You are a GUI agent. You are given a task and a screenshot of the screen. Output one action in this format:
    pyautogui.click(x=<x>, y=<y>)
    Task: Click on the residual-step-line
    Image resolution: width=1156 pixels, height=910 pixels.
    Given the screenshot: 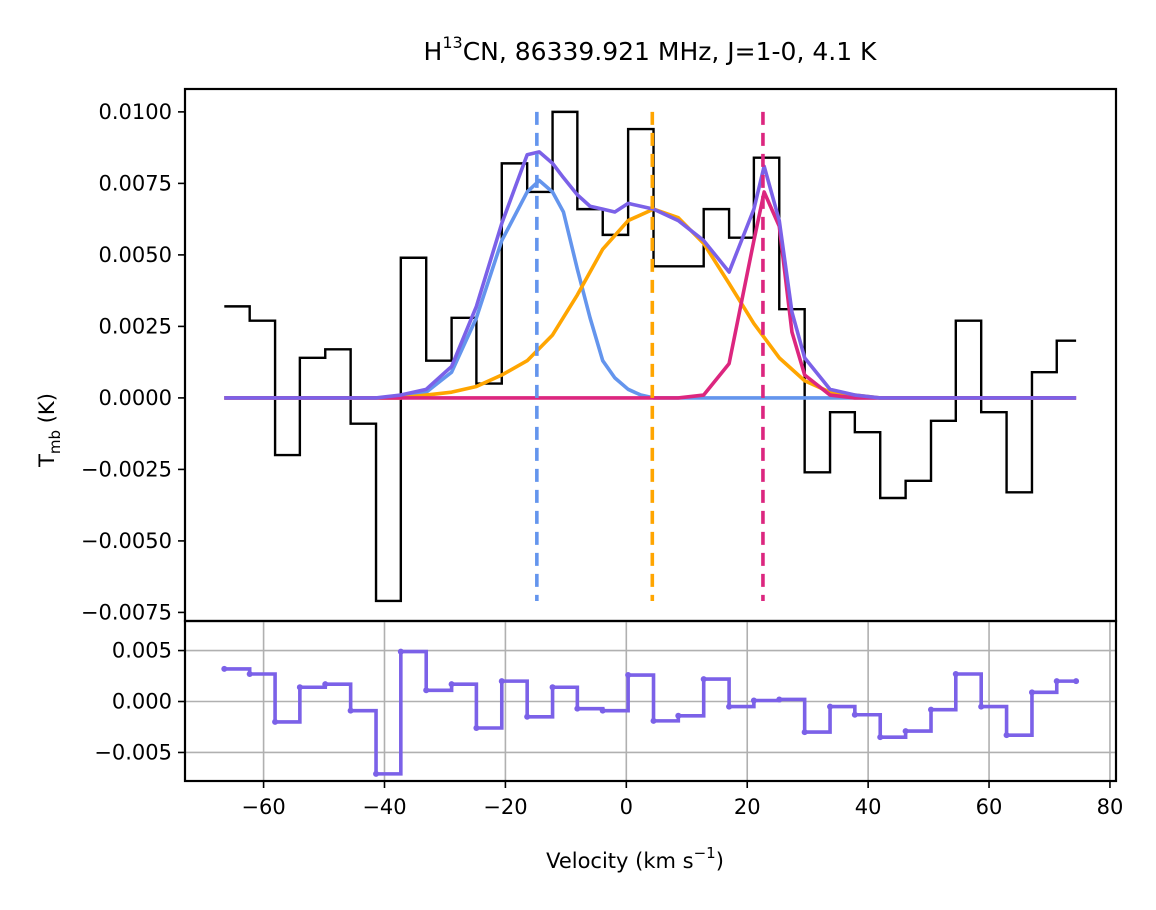 What is the action you would take?
    pyautogui.click(x=650, y=712)
    